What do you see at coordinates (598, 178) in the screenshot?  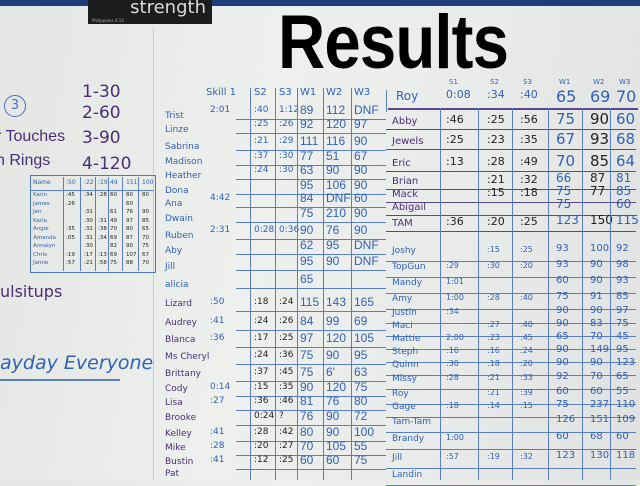 I see `right-table-cell: 87` at bounding box center [598, 178].